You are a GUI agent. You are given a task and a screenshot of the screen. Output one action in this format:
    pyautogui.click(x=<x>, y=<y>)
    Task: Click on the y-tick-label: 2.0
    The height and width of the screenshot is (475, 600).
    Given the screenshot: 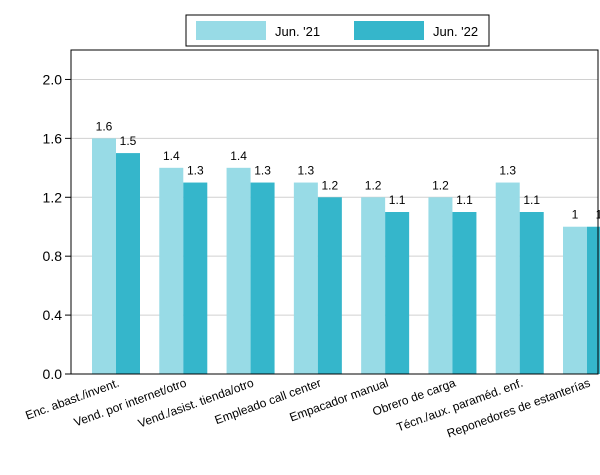 What is the action you would take?
    pyautogui.click(x=53, y=79)
    